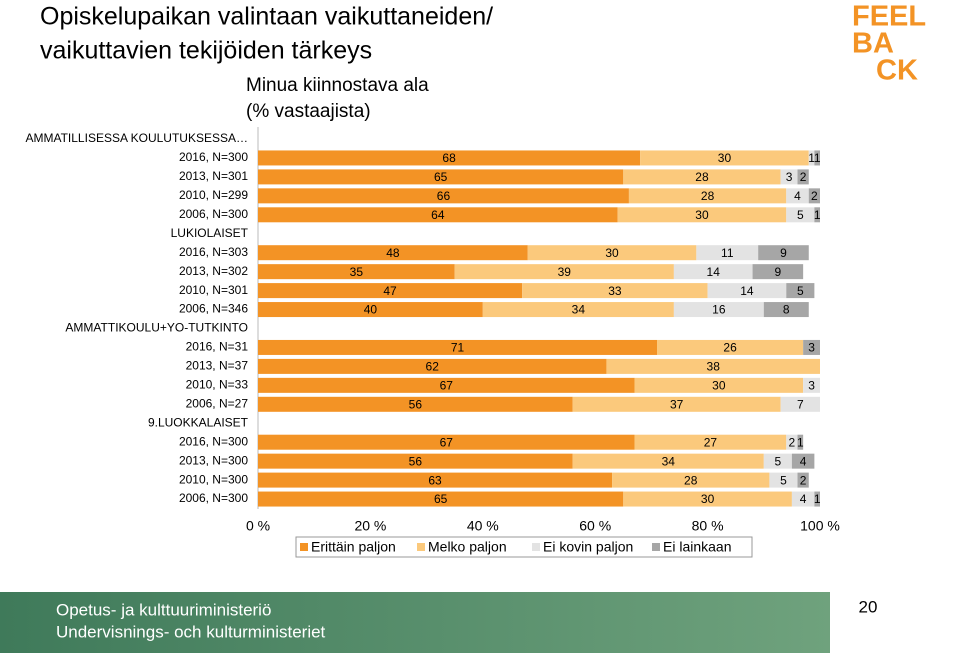 This screenshot has width=960, height=653. I want to click on data-label: 5, so click(800, 291).